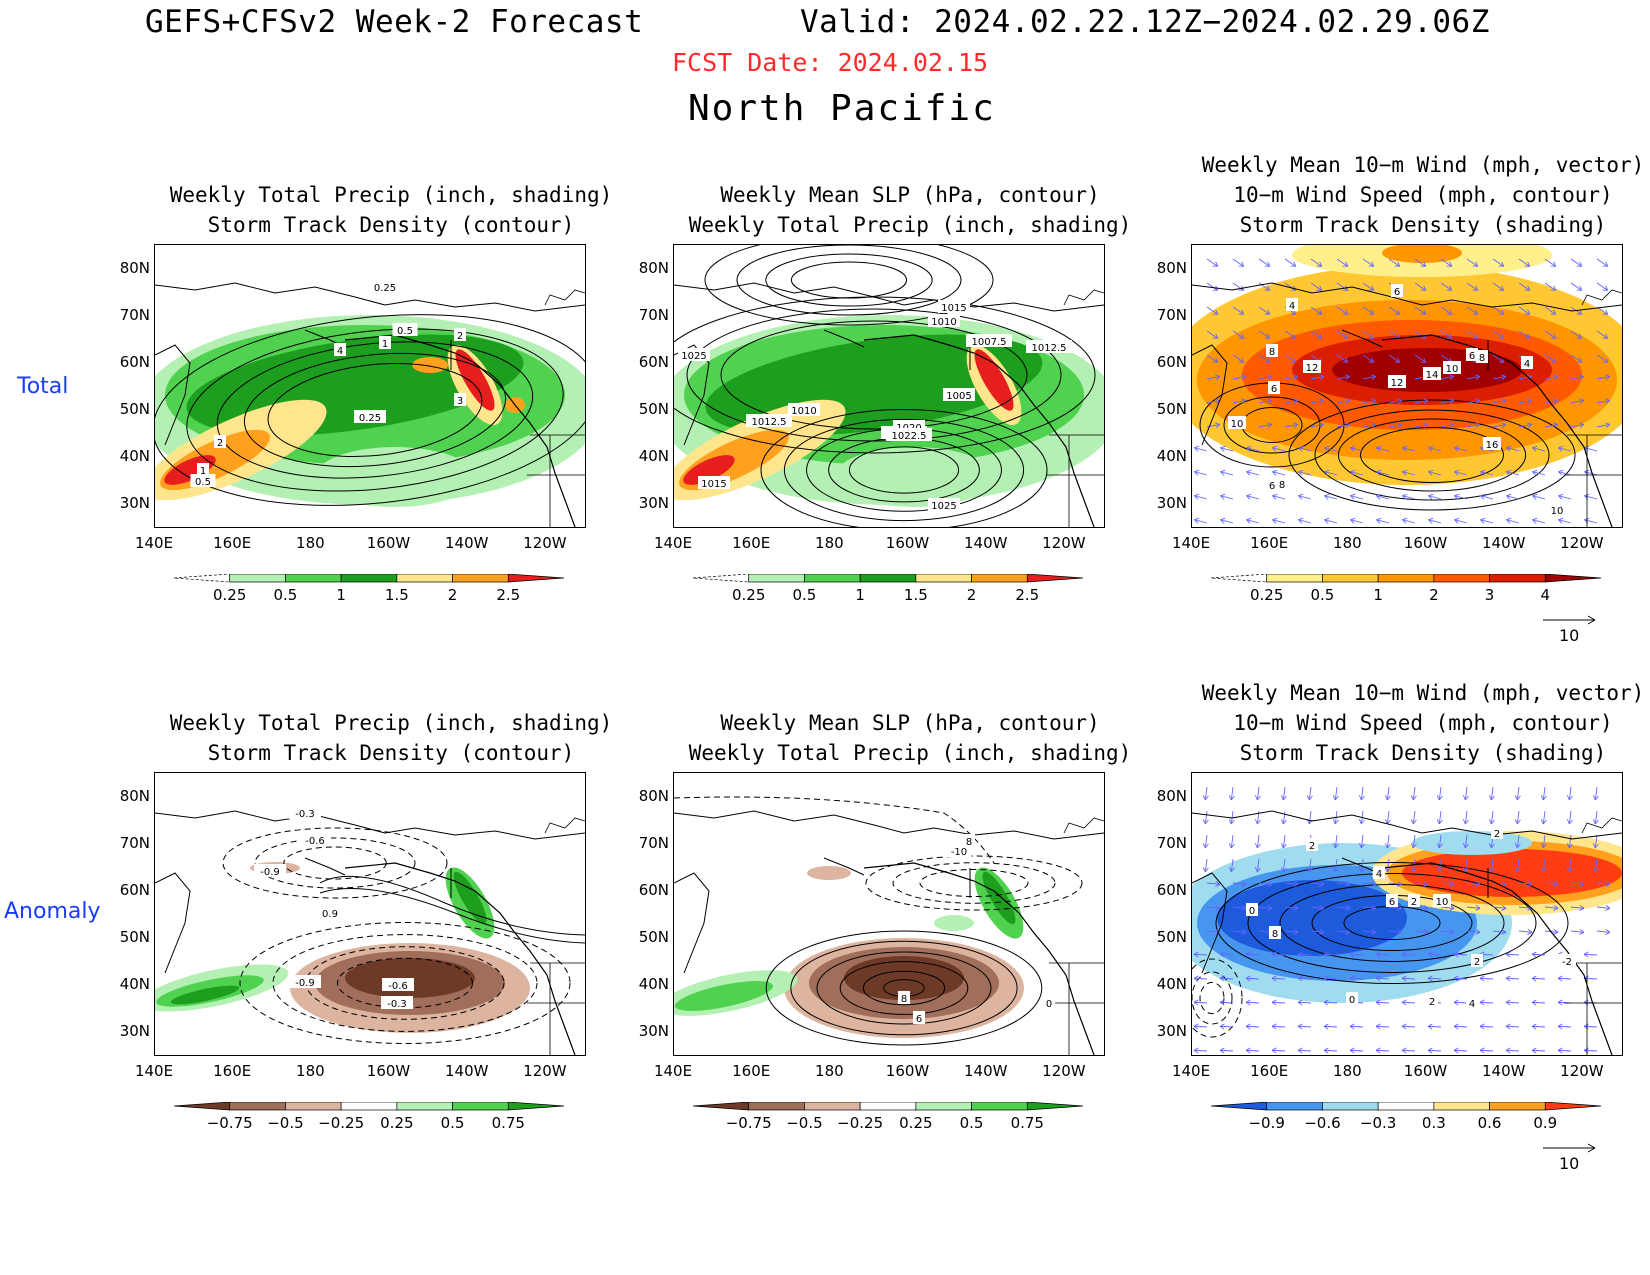 This screenshot has width=1650, height=1275. Describe the element at coordinates (398, 986) in the screenshot. I see `contour-label: -0.6` at that location.